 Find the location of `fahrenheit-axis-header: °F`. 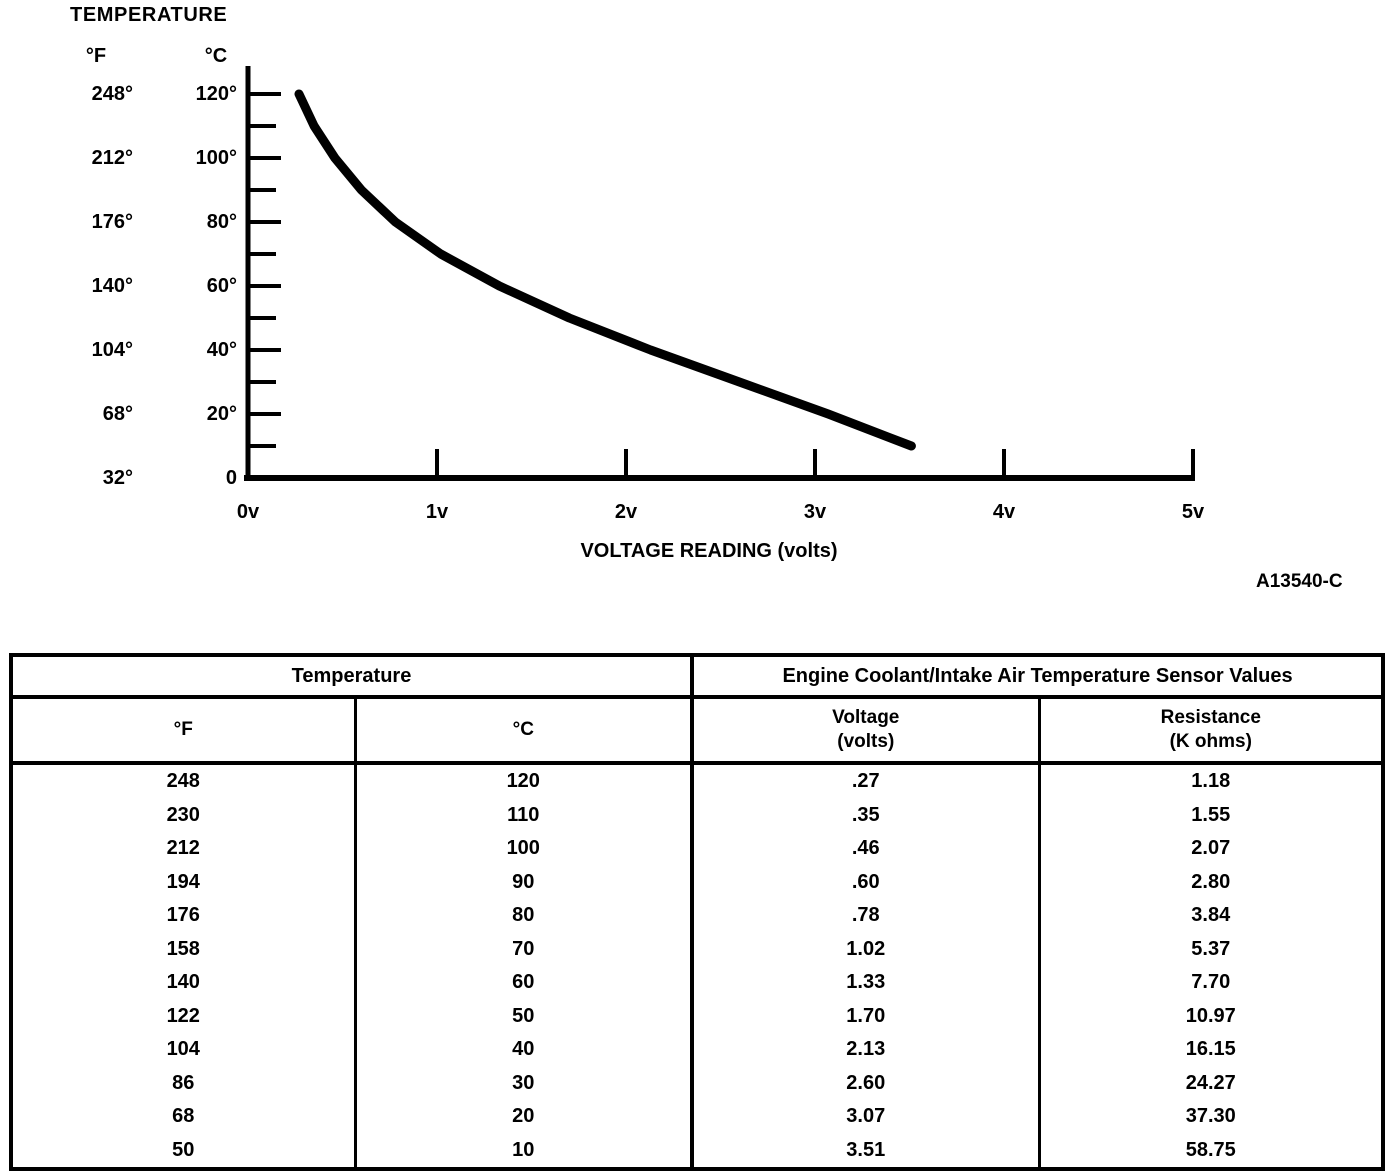

fahrenheit-axis-header: °F is located at coordinates (96, 56).